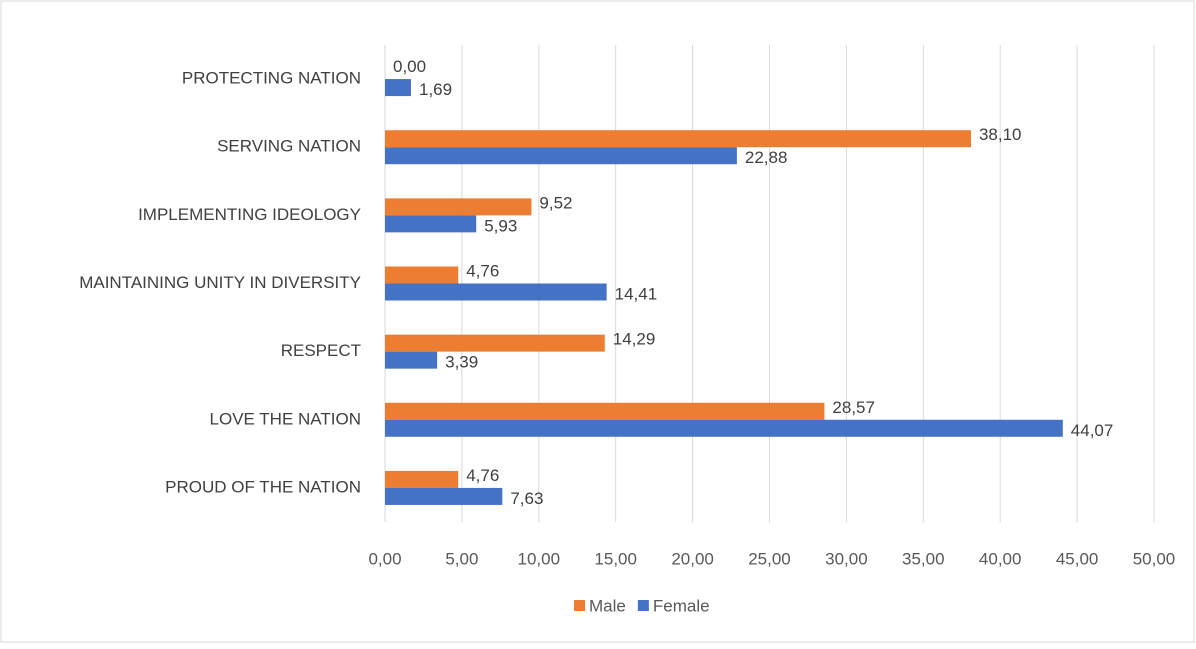 Image resolution: width=1196 pixels, height=649 pixels. Describe the element at coordinates (1000, 134) in the screenshot. I see `value-label: 38,10` at that location.